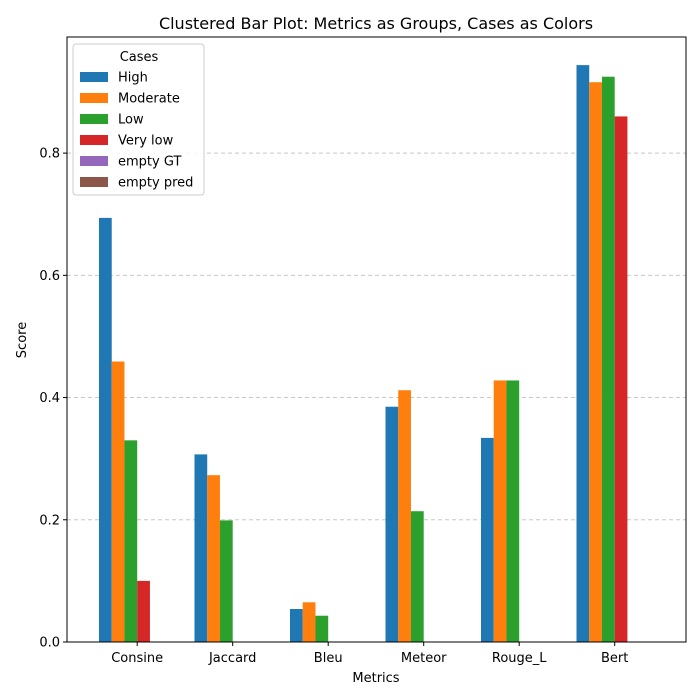 This screenshot has height=700, width=700. What do you see at coordinates (500, 511) in the screenshot?
I see `bar-moderate-rouge_l` at bounding box center [500, 511].